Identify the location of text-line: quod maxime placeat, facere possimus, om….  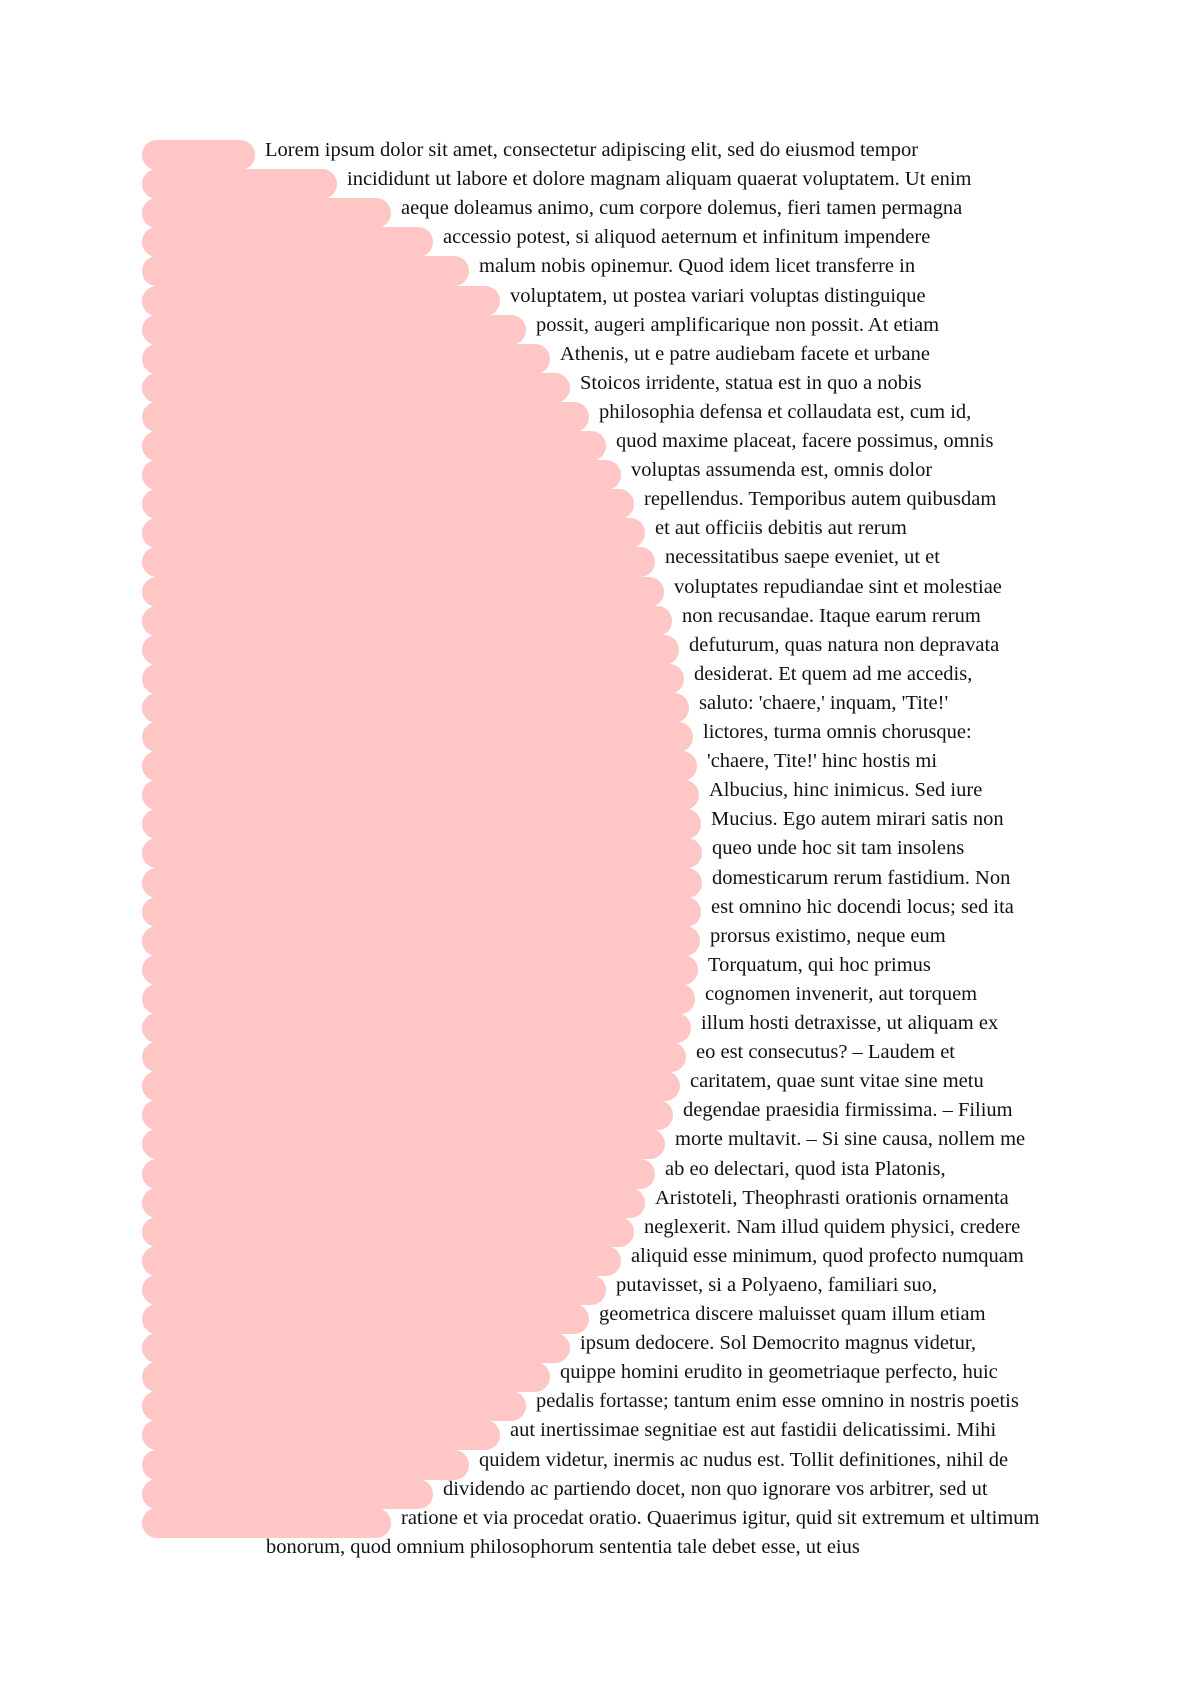
(805, 441).